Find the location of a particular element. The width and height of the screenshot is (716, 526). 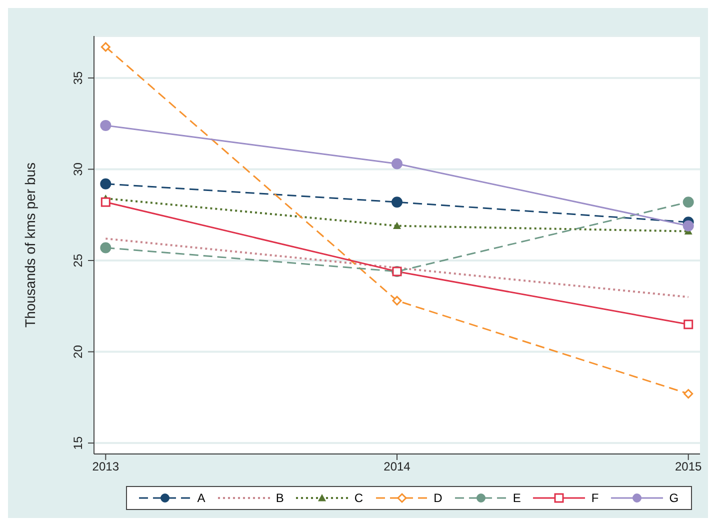

x-tick-label: 2015 is located at coordinates (688, 467).